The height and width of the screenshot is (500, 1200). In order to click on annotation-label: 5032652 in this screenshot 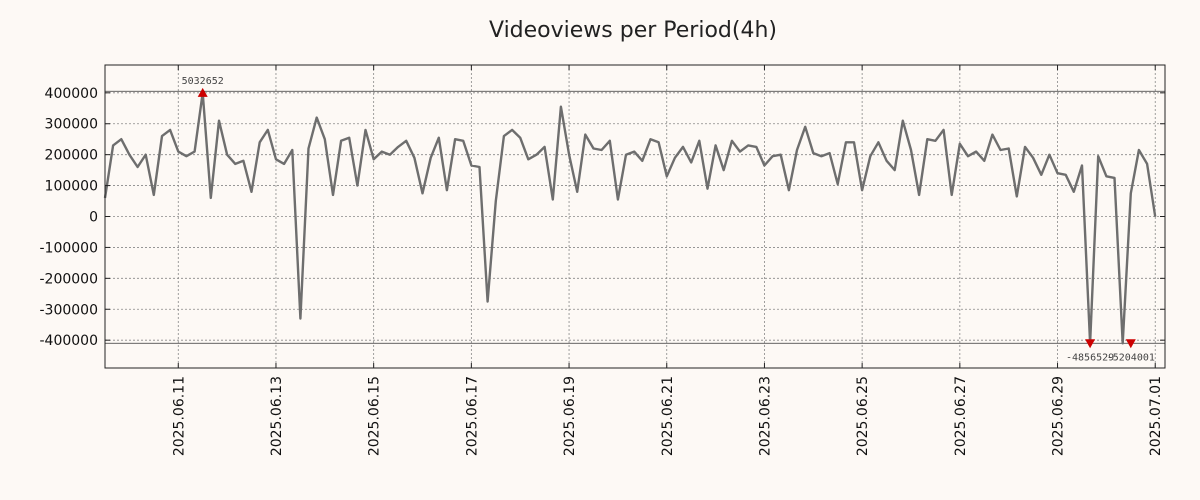, I will do `click(203, 81)`.